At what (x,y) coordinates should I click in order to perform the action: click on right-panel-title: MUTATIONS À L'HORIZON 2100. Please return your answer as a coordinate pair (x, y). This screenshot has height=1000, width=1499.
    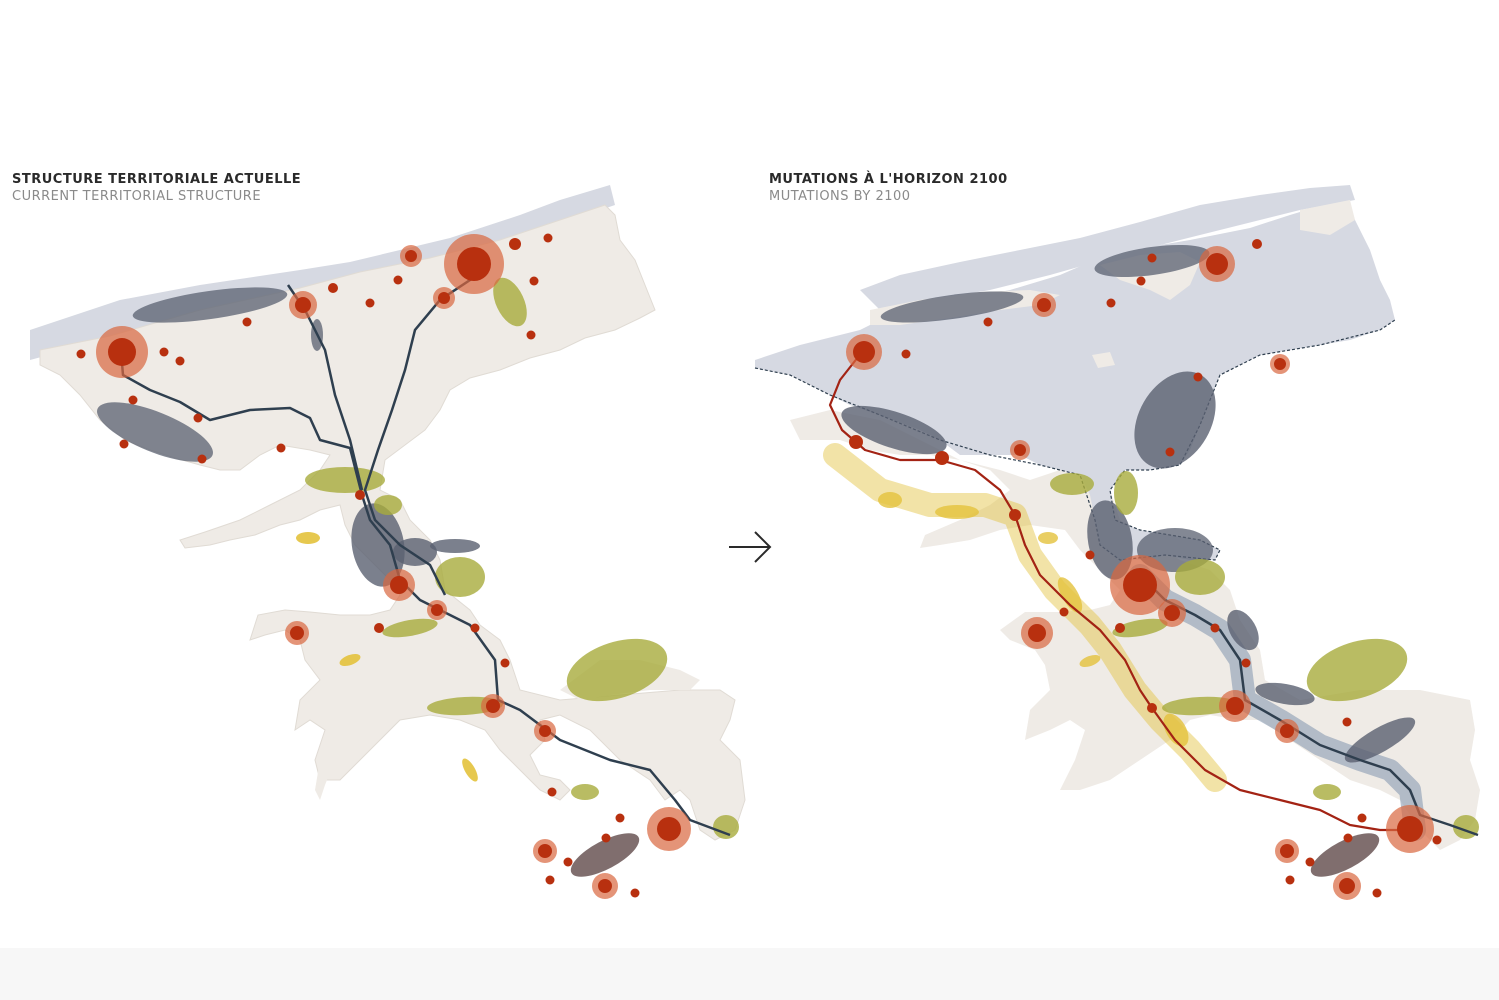
    Looking at the image, I should click on (888, 179).